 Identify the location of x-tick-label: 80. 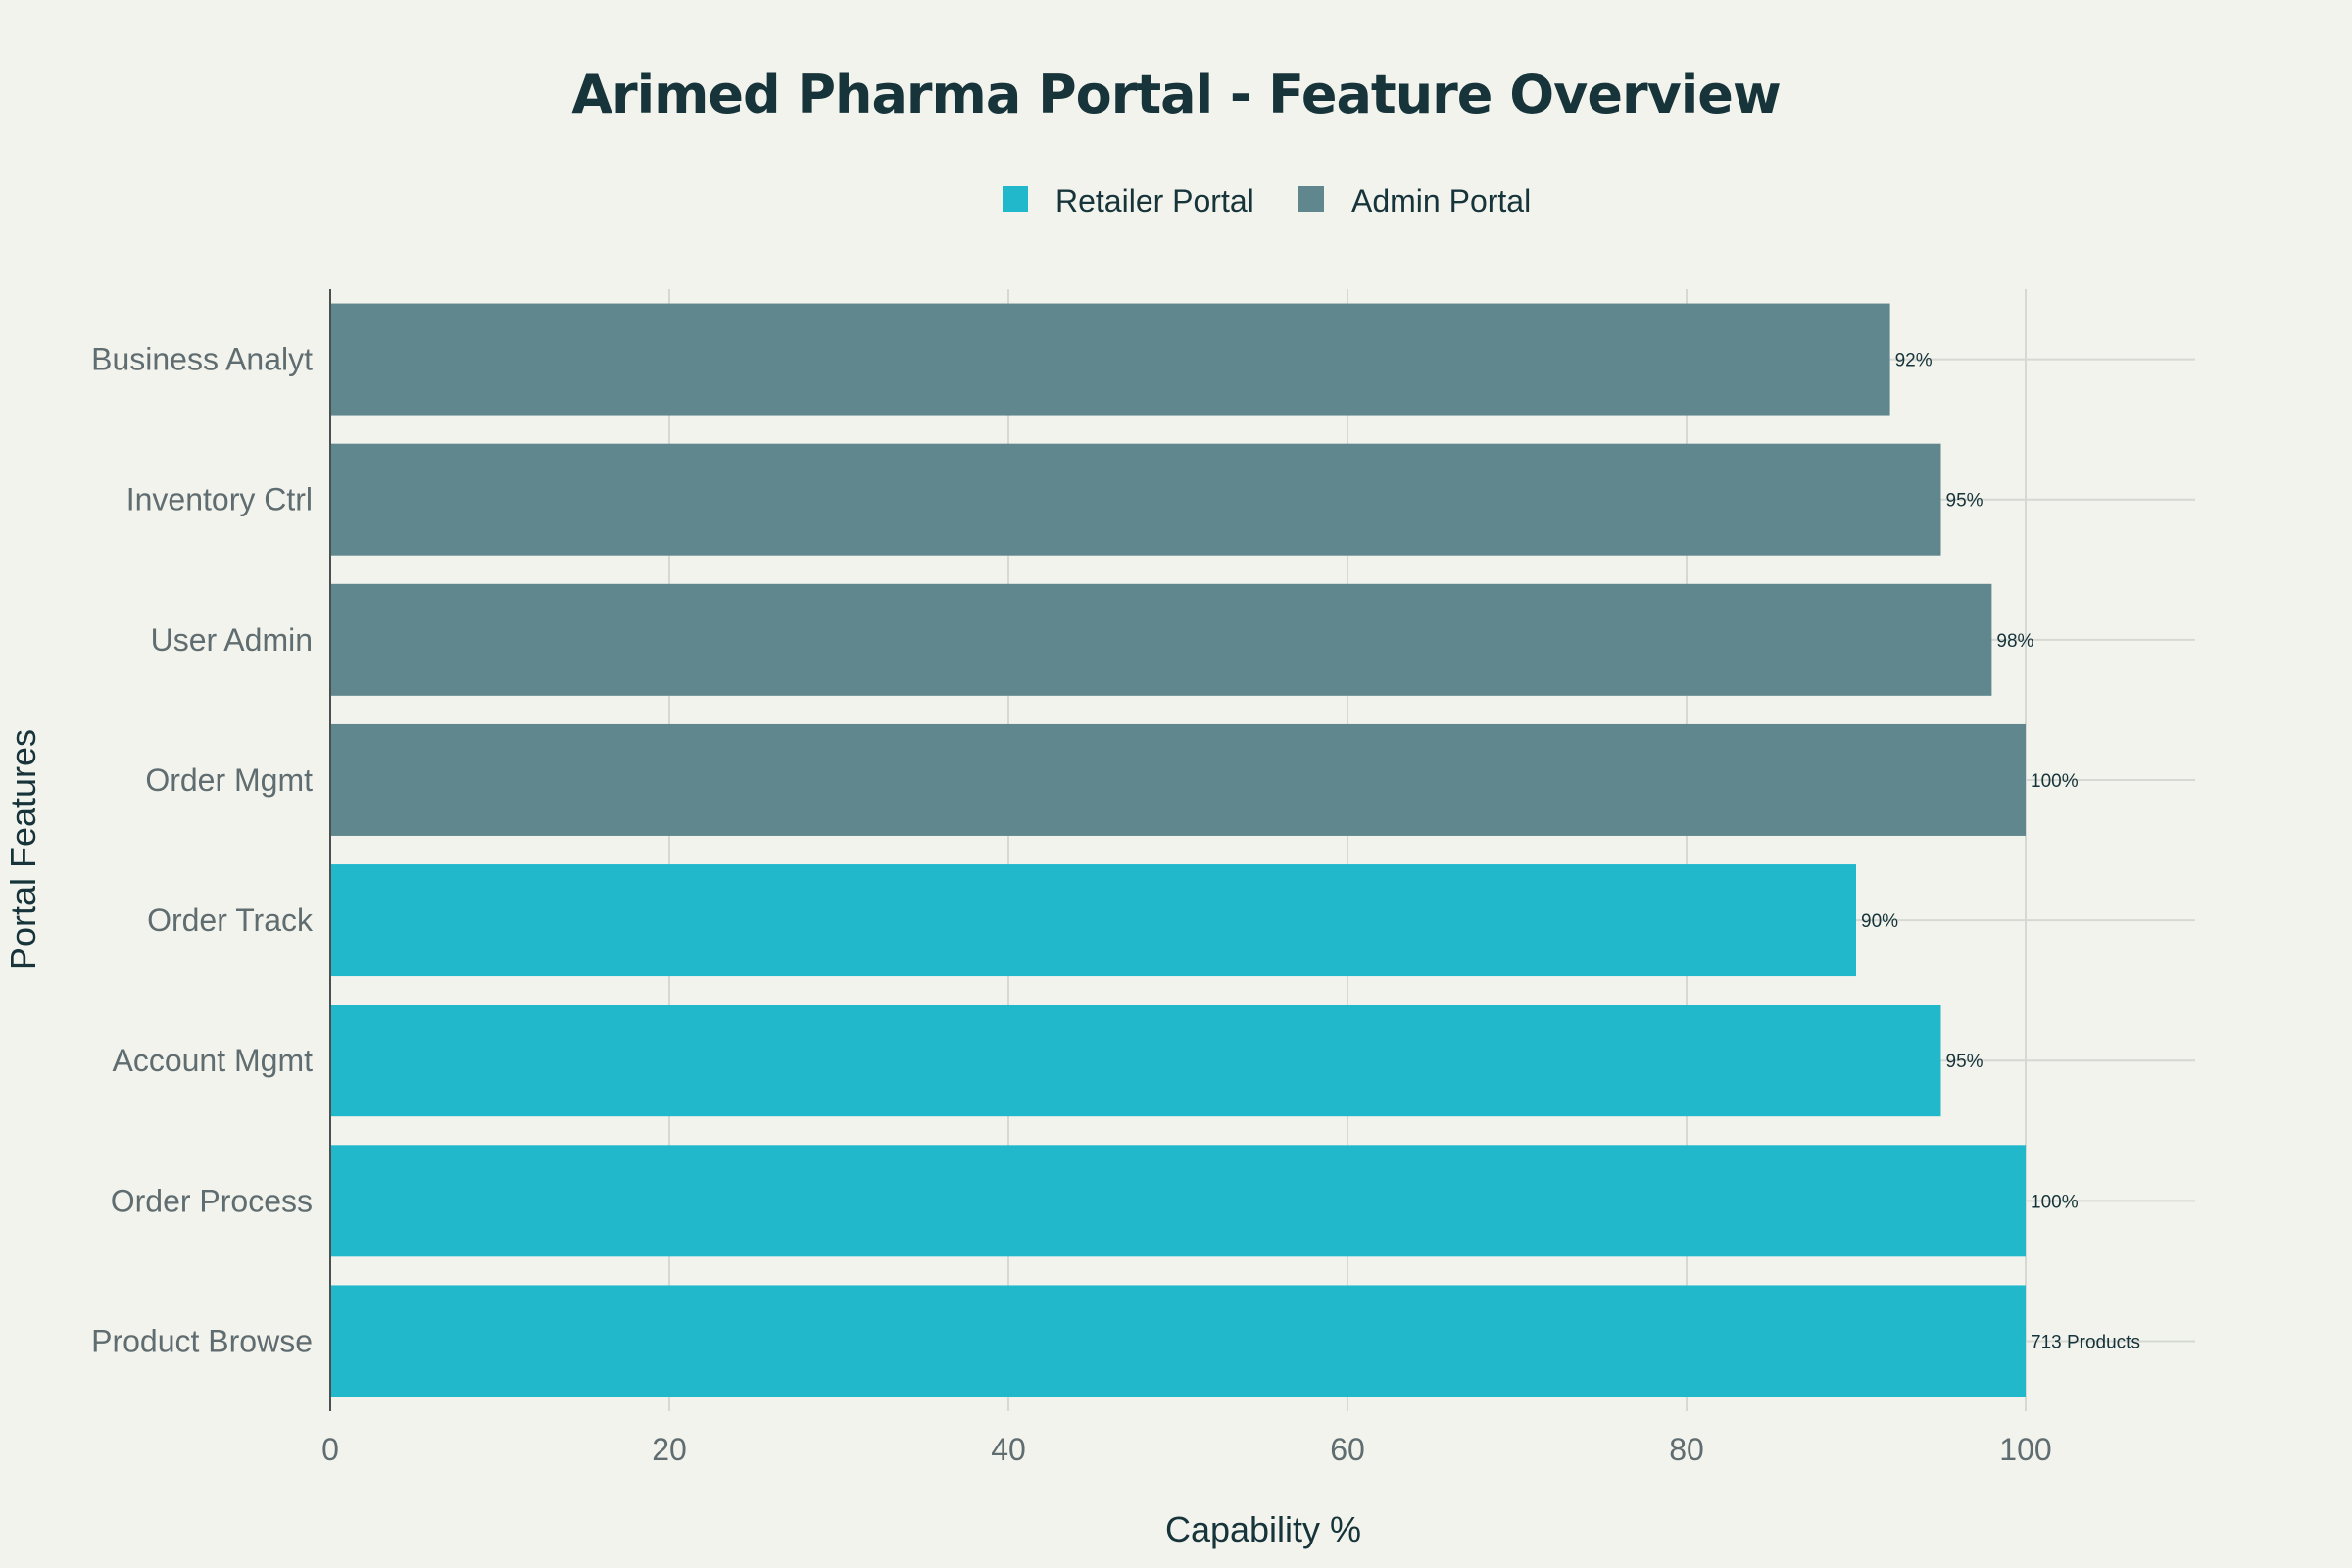
(1686, 1449).